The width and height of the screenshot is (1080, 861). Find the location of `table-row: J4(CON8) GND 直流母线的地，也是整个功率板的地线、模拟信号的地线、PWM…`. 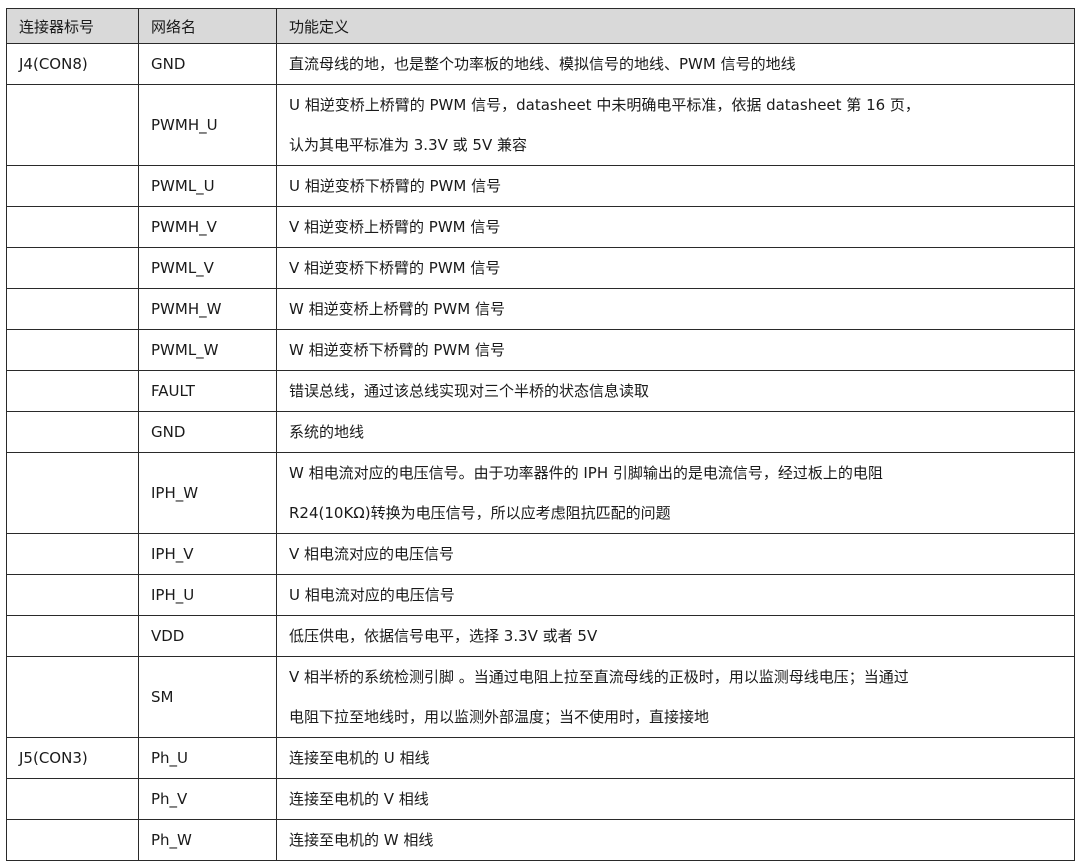

table-row: J4(CON8) GND 直流母线的地，也是整个功率板的地线、模拟信号的地线、PWM… is located at coordinates (540, 64).